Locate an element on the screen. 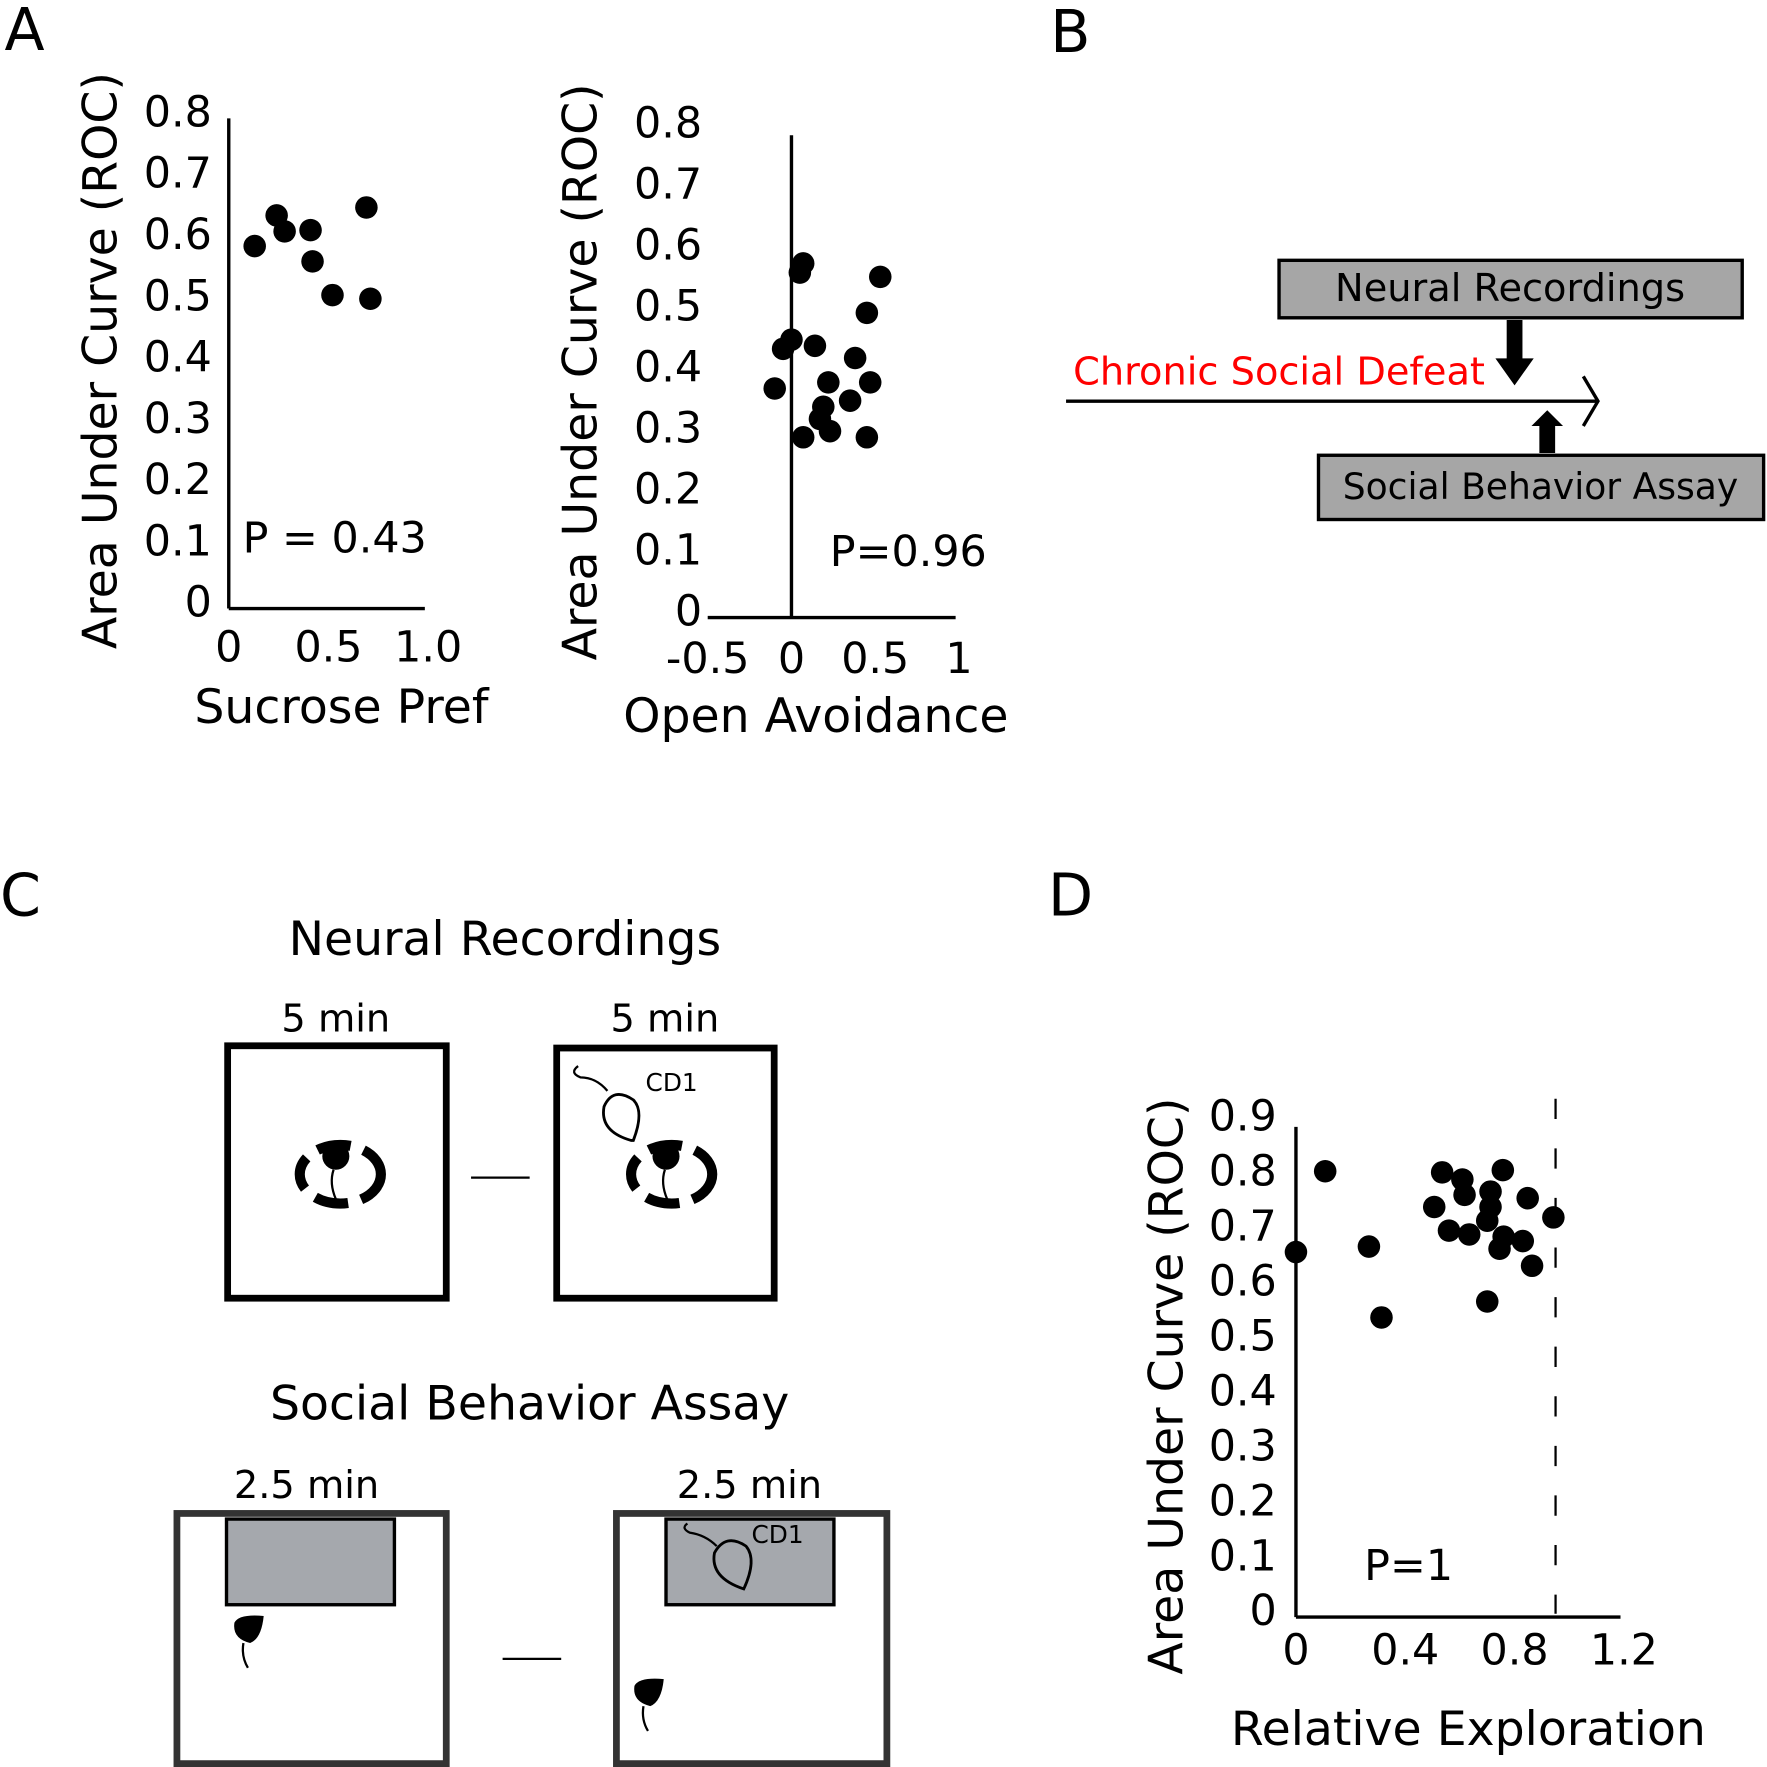 Image resolution: width=1767 pixels, height=1767 pixels. chamber is located at coordinates (310, 1562).